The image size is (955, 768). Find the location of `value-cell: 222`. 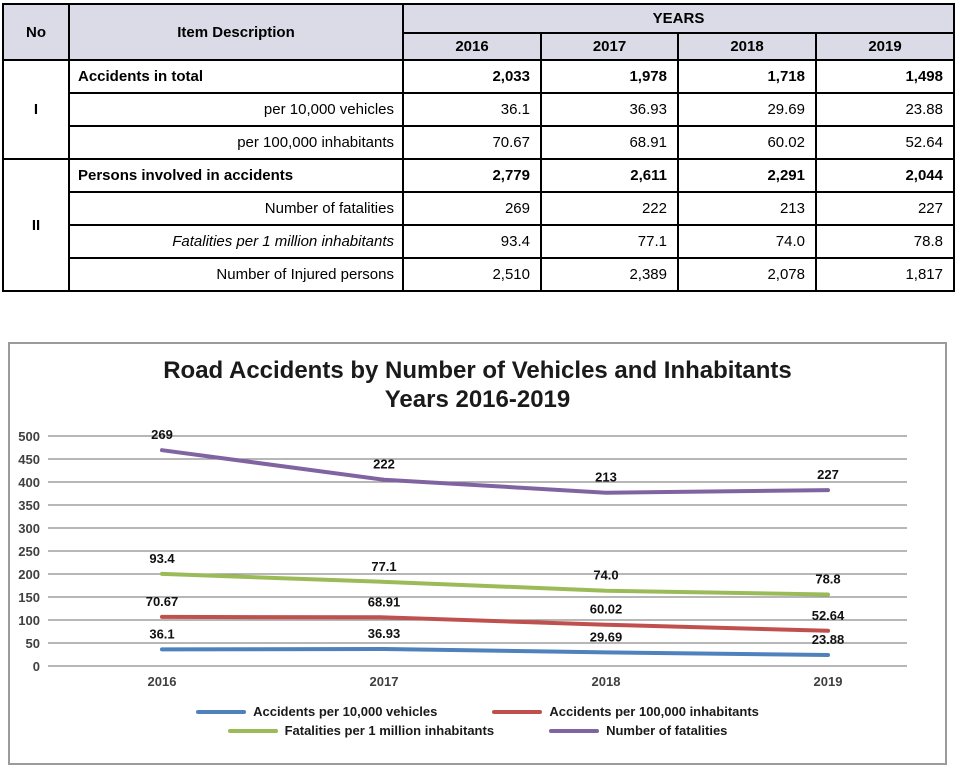

value-cell: 222 is located at coordinates (609, 208).